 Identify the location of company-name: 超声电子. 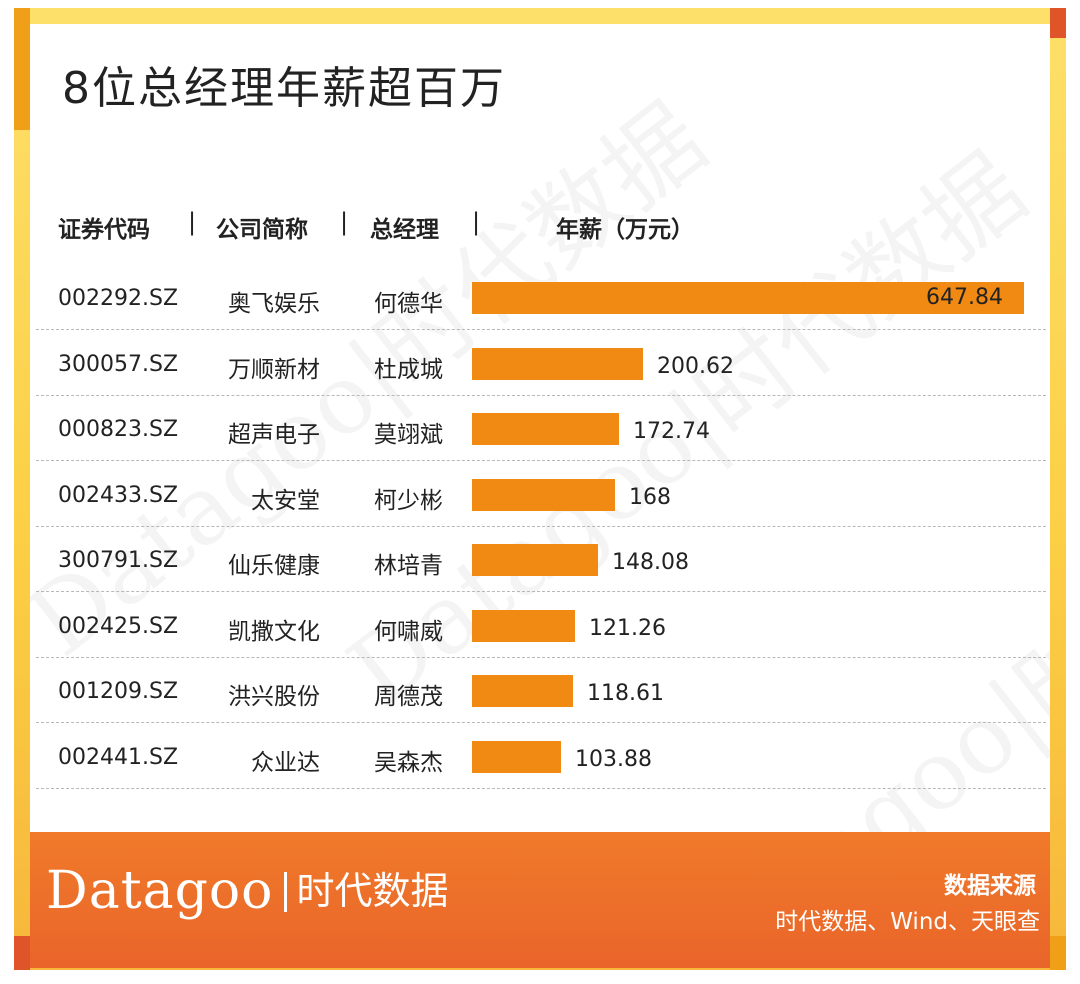
(274, 435).